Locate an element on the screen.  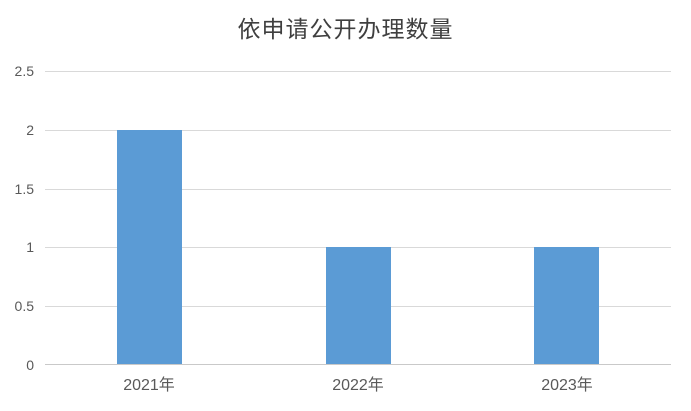
chart-title: 依申请公开办理数量 is located at coordinates (345, 30).